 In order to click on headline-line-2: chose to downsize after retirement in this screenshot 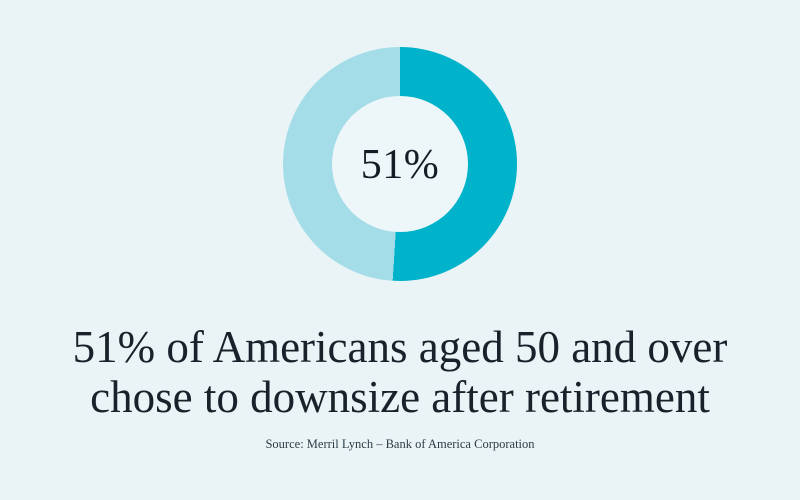, I will do `click(400, 397)`.